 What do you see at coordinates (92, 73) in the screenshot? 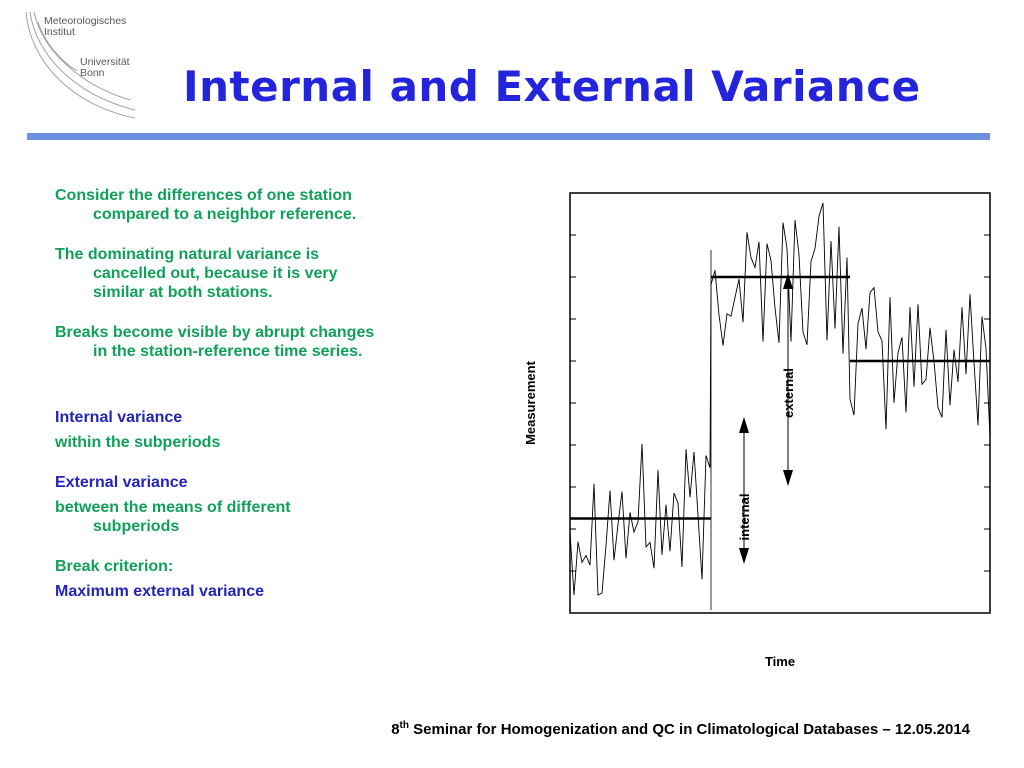
I see `logo-text-line: Bonn` at bounding box center [92, 73].